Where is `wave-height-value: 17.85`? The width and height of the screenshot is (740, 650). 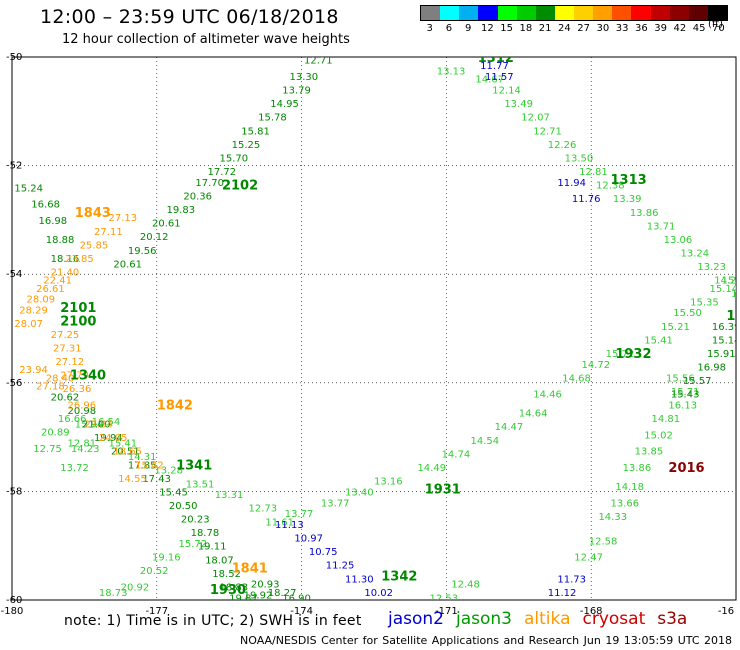 wave-height-value: 17.85 is located at coordinates (142, 465).